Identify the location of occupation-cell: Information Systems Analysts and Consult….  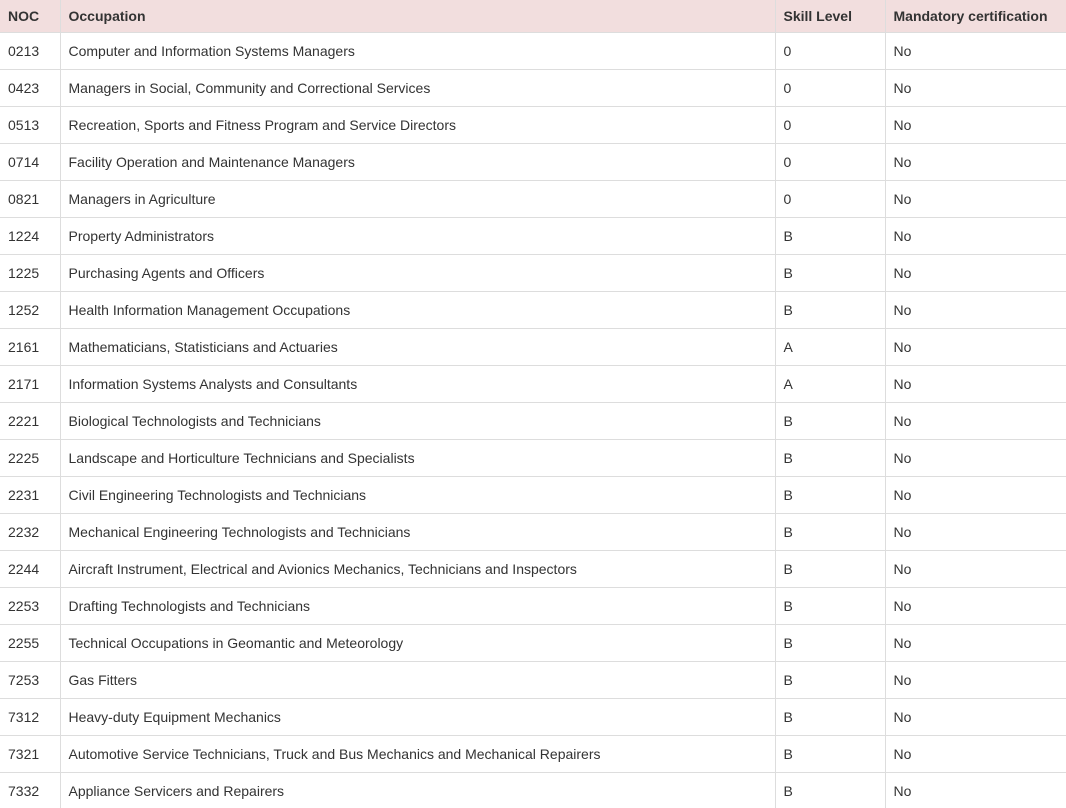
(417, 384).